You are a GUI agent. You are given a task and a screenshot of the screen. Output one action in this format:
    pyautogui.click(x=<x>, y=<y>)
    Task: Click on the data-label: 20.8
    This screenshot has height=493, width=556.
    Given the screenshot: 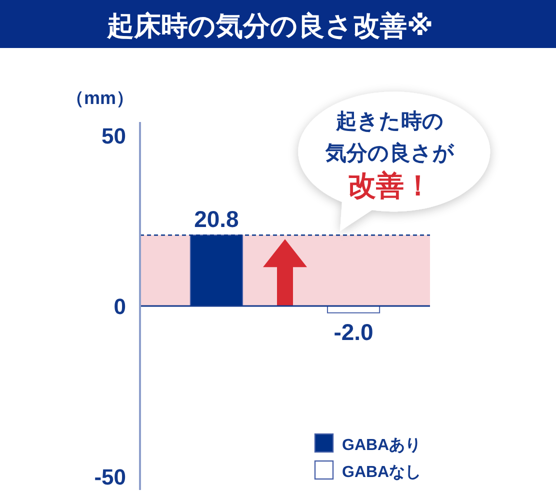 What is the action you would take?
    pyautogui.click(x=217, y=219)
    